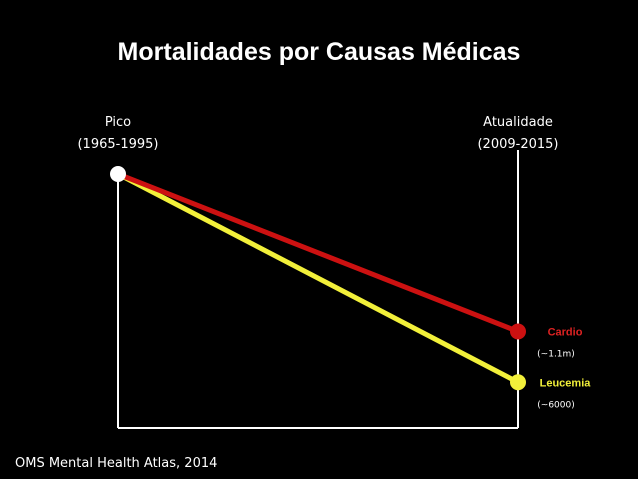  What do you see at coordinates (518, 382) in the screenshot?
I see `end-point-leucemia` at bounding box center [518, 382].